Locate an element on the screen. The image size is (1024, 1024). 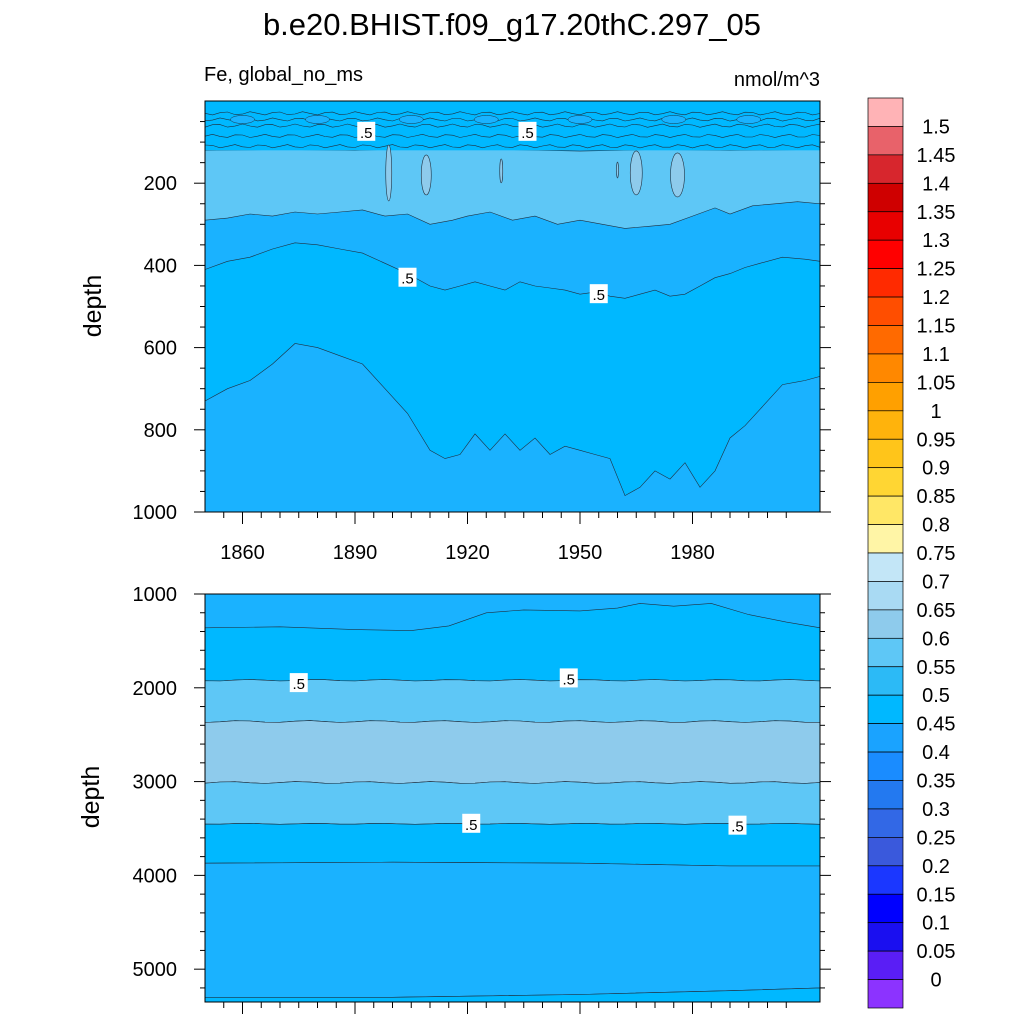
colorbar-label: 0.65 is located at coordinates (936, 611).